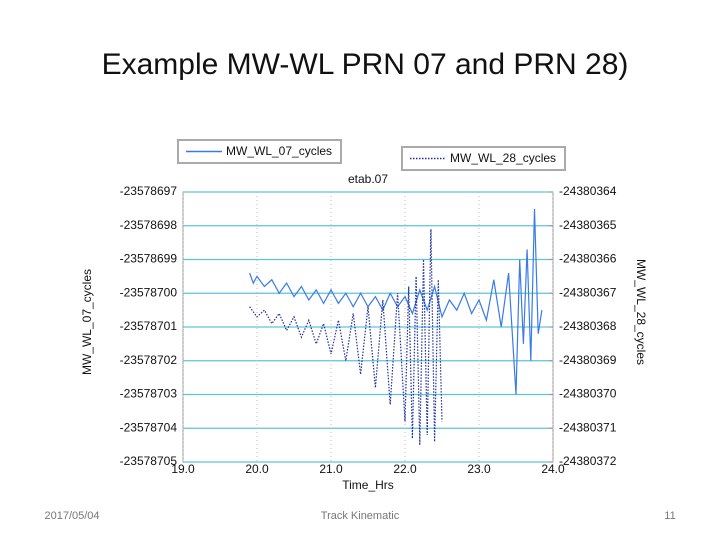  Describe the element at coordinates (479, 469) in the screenshot. I see `x-tick-label: 23.0` at that location.